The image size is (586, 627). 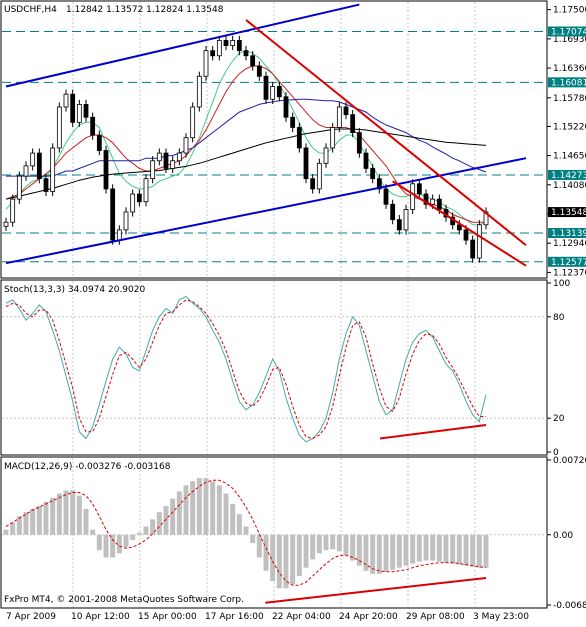 What do you see at coordinates (569, 186) in the screenshot?
I see `price-tick-label: 1.14080` at bounding box center [569, 186].